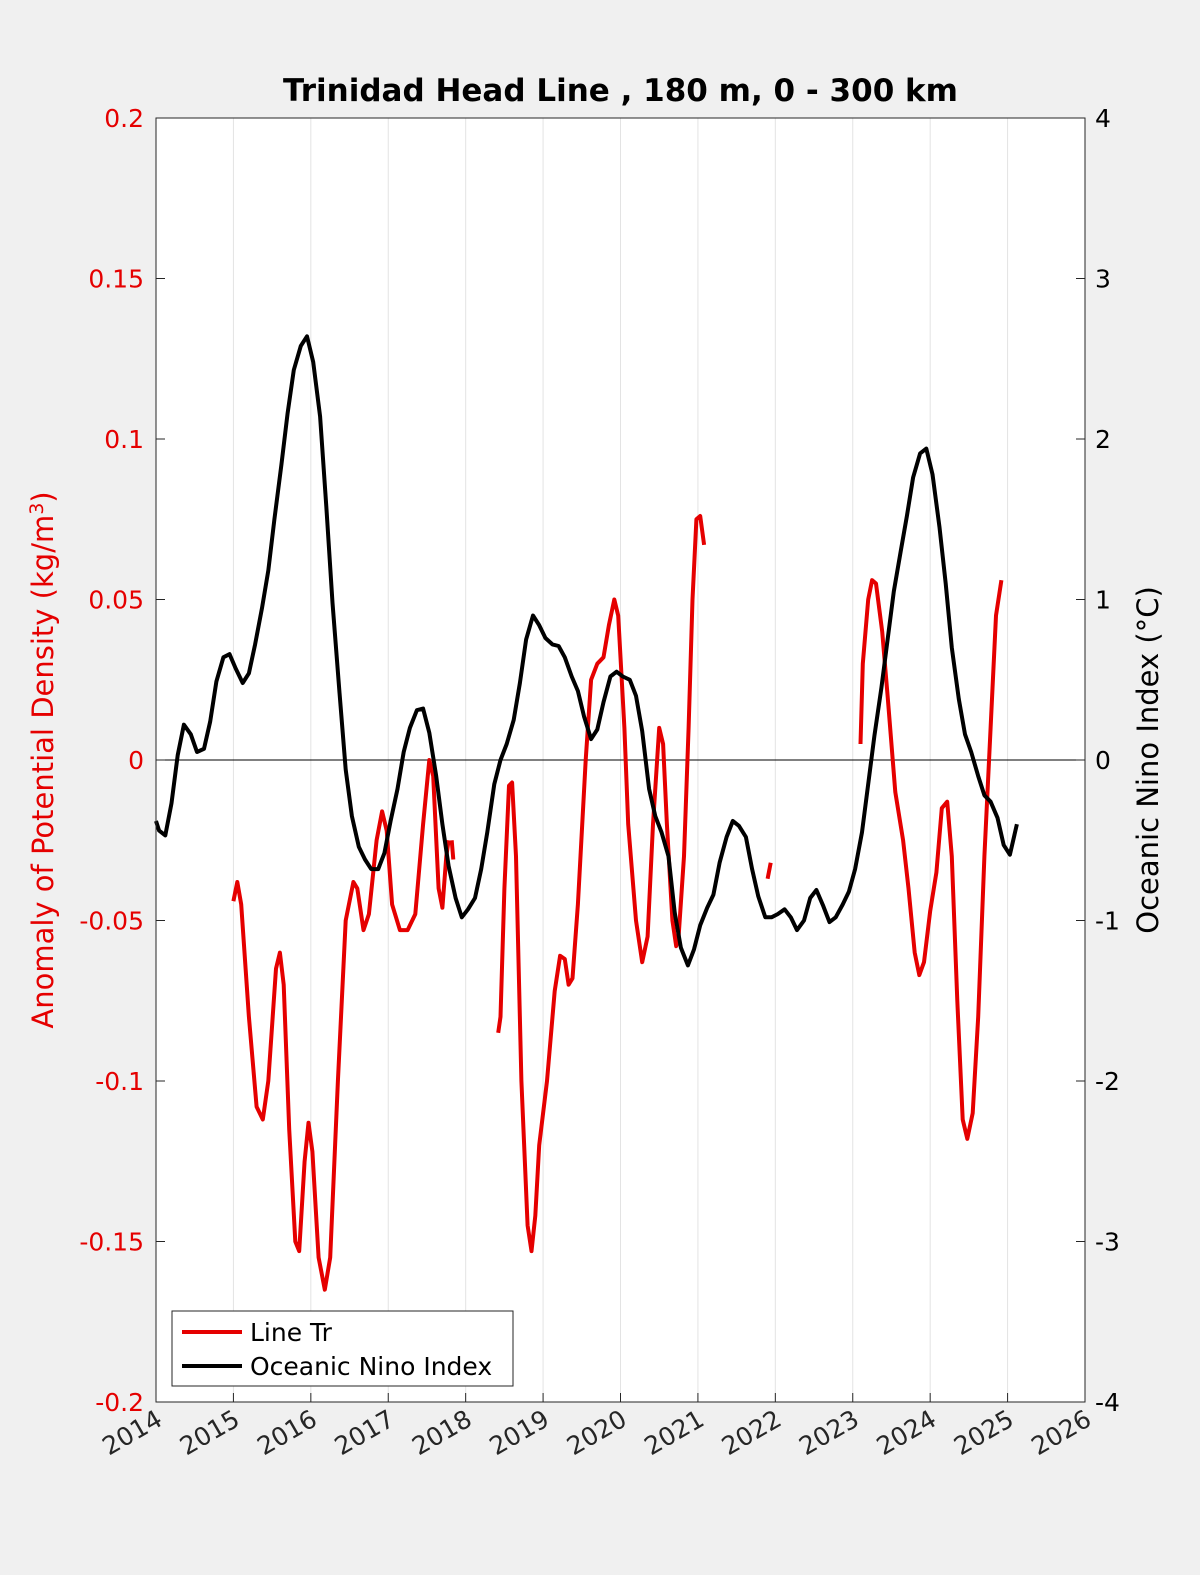  Describe the element at coordinates (119, 1402) in the screenshot. I see `y-tick-label-left: -0.2` at that location.